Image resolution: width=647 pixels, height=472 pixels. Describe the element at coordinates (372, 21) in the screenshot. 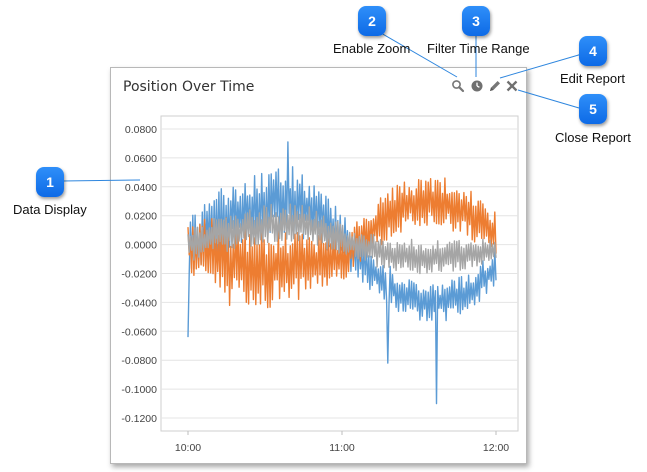

I see `callout-badge-2: 2` at that location.